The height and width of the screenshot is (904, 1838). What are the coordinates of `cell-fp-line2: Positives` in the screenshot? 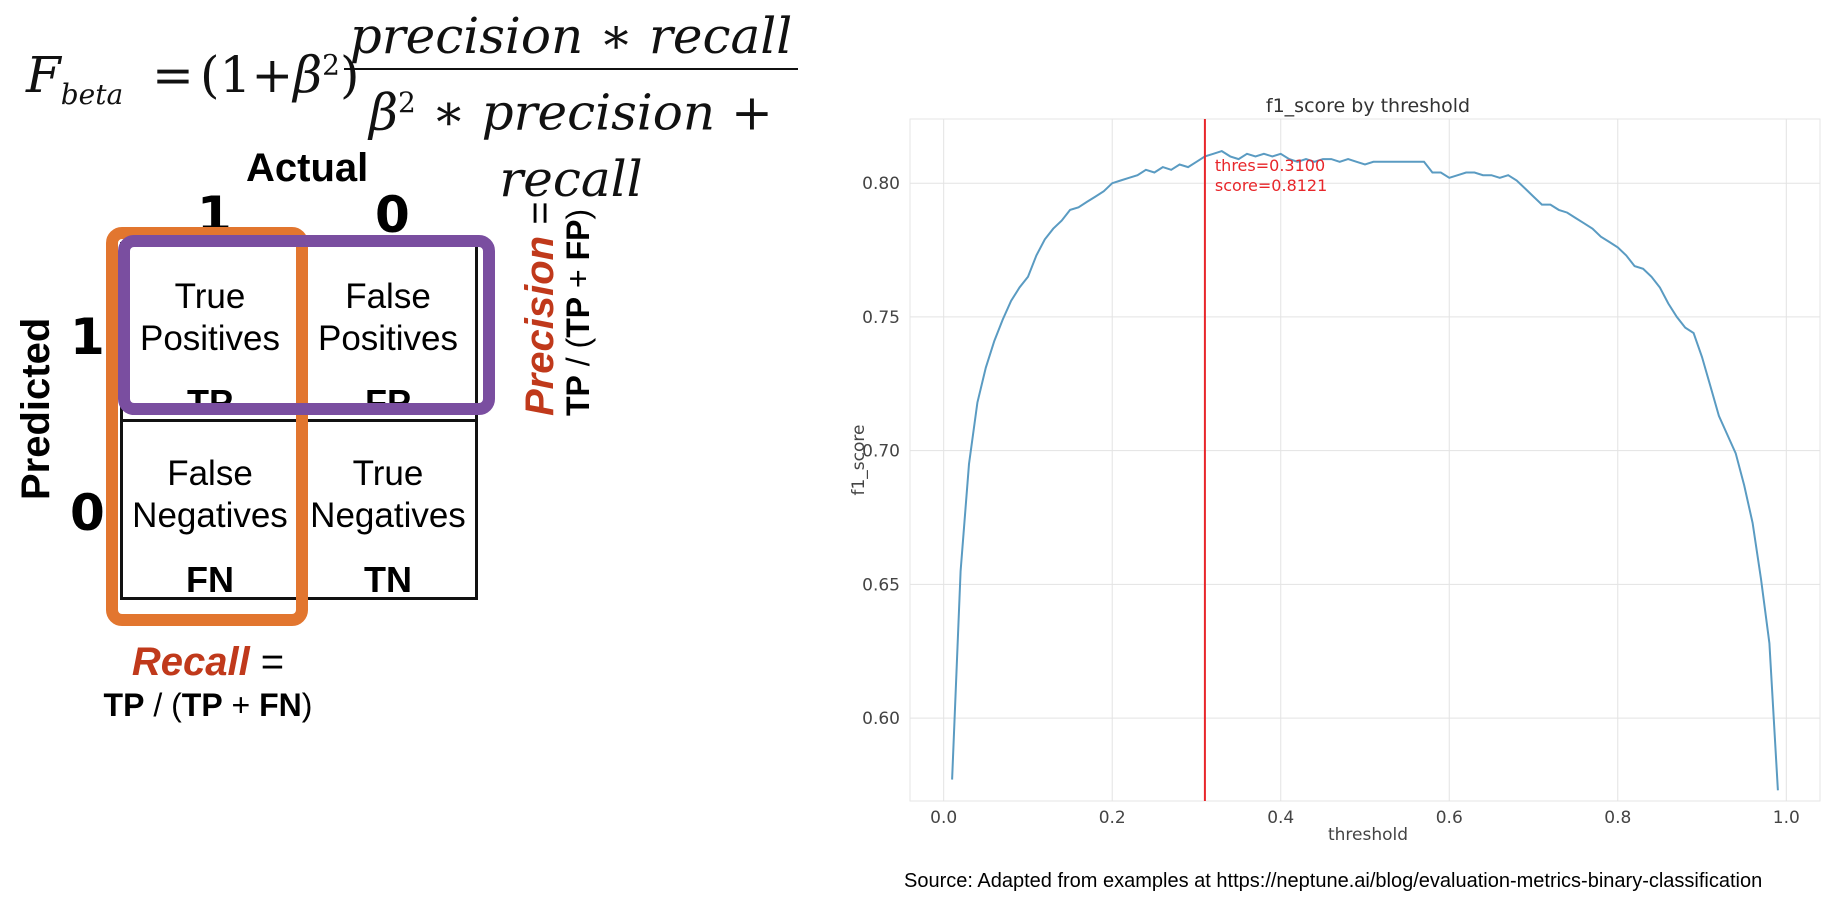 It's located at (388, 338).